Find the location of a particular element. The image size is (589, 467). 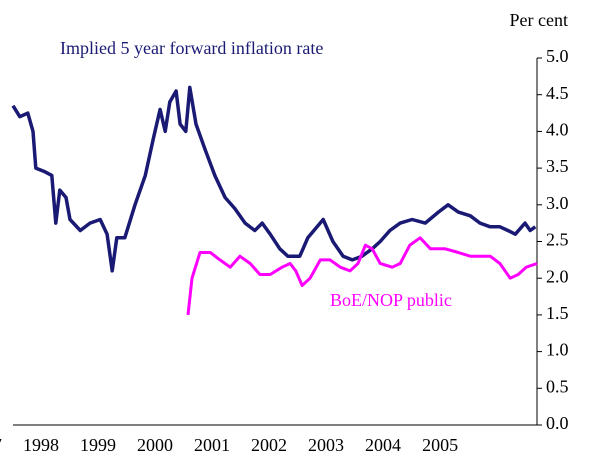

x-tick-label: 2005 is located at coordinates (440, 445).